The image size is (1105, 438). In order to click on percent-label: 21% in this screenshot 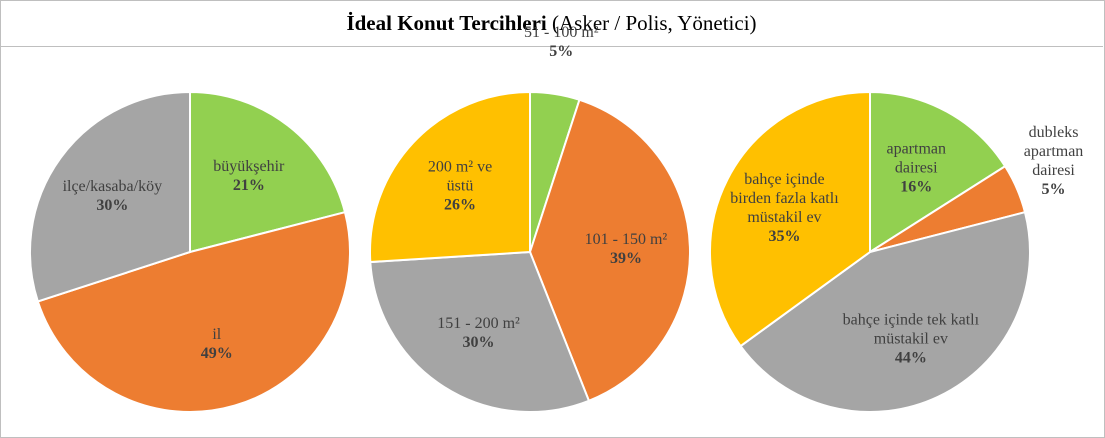, I will do `click(248, 186)`.